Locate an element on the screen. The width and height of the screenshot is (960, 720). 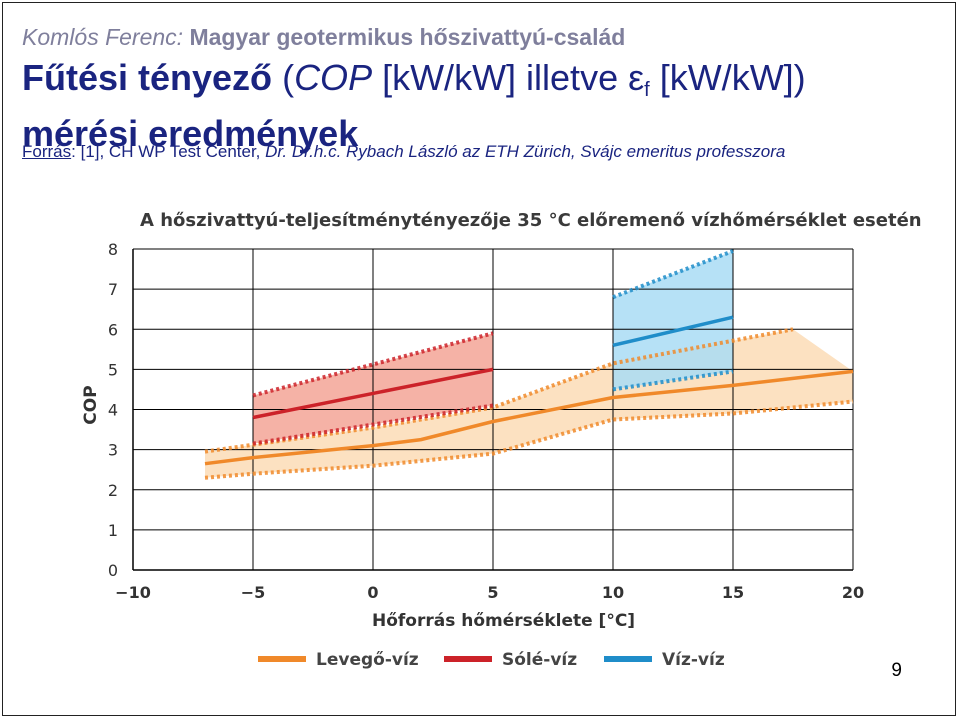
x-tick-label: 0 is located at coordinates (372, 592).